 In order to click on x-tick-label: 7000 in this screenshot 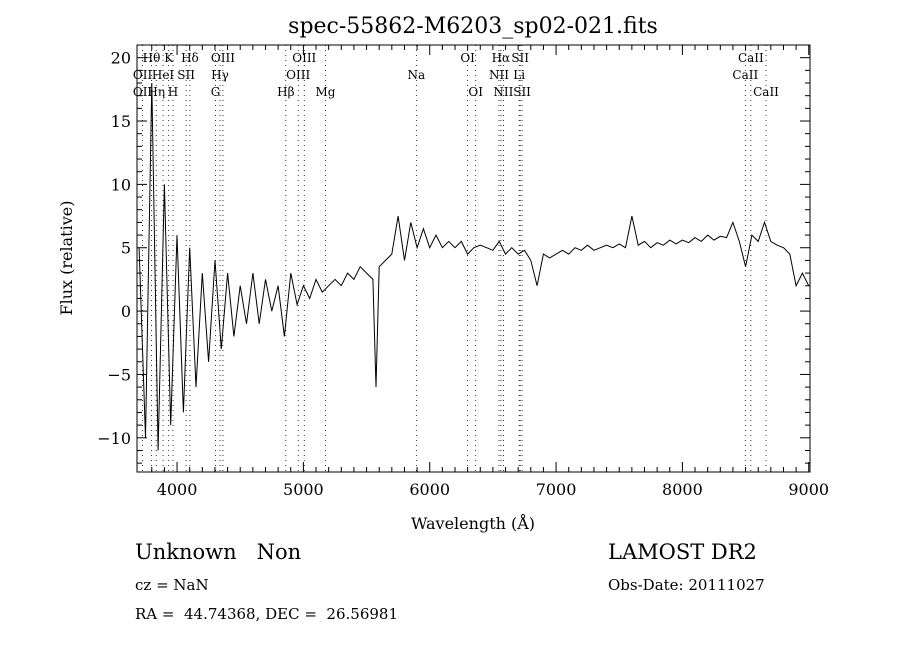, I will do `click(556, 489)`.